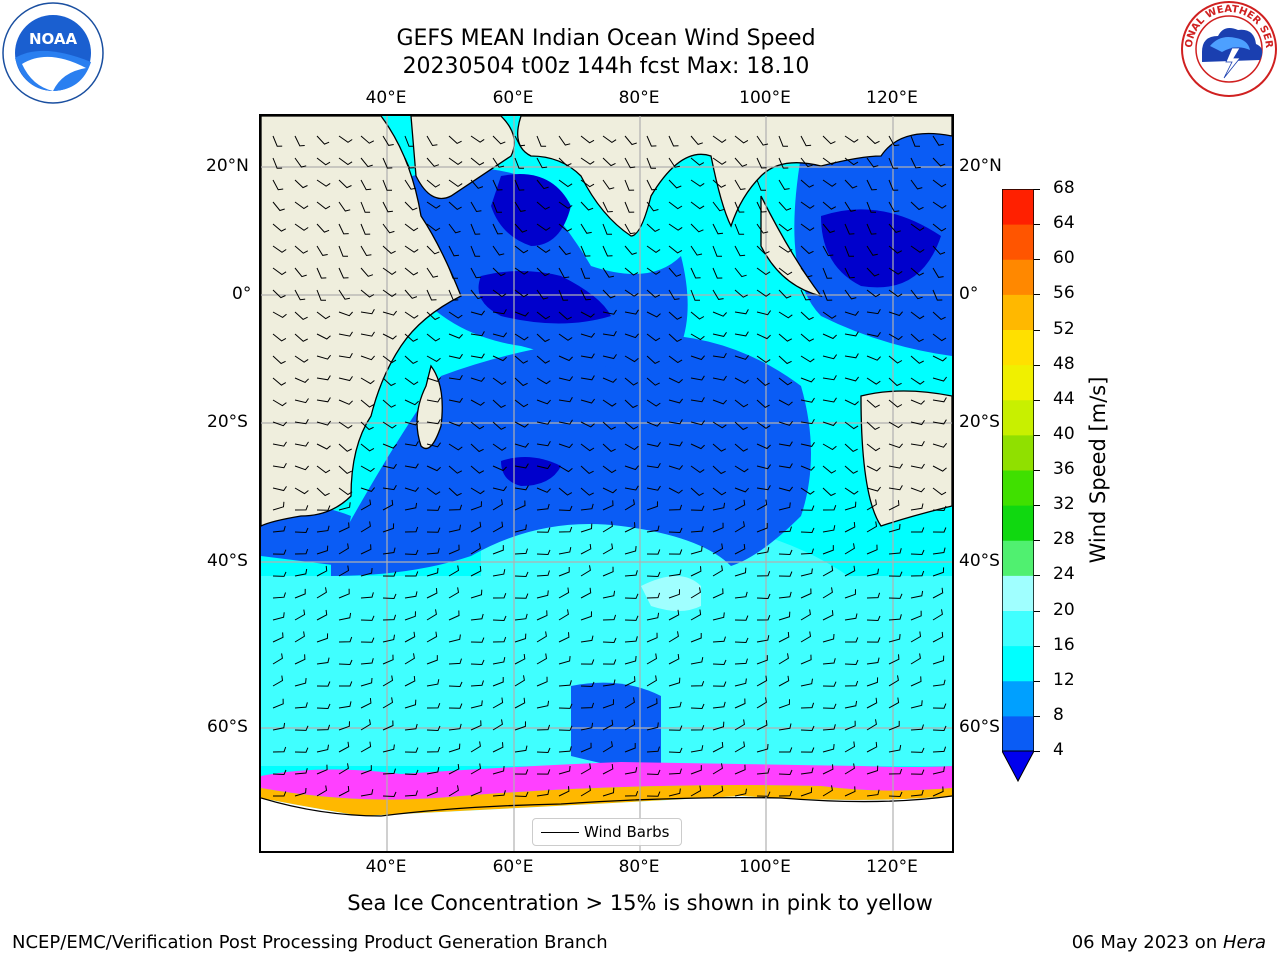 The width and height of the screenshot is (1280, 960). What do you see at coordinates (1064, 258) in the screenshot?
I see `colorbar-tick-label: 60` at bounding box center [1064, 258].